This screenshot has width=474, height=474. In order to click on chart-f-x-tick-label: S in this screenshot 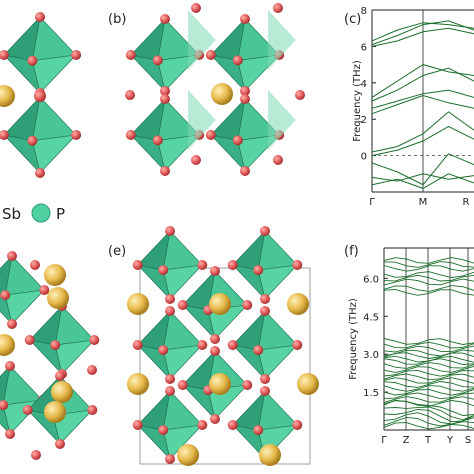, I will do `click(468, 440)`.